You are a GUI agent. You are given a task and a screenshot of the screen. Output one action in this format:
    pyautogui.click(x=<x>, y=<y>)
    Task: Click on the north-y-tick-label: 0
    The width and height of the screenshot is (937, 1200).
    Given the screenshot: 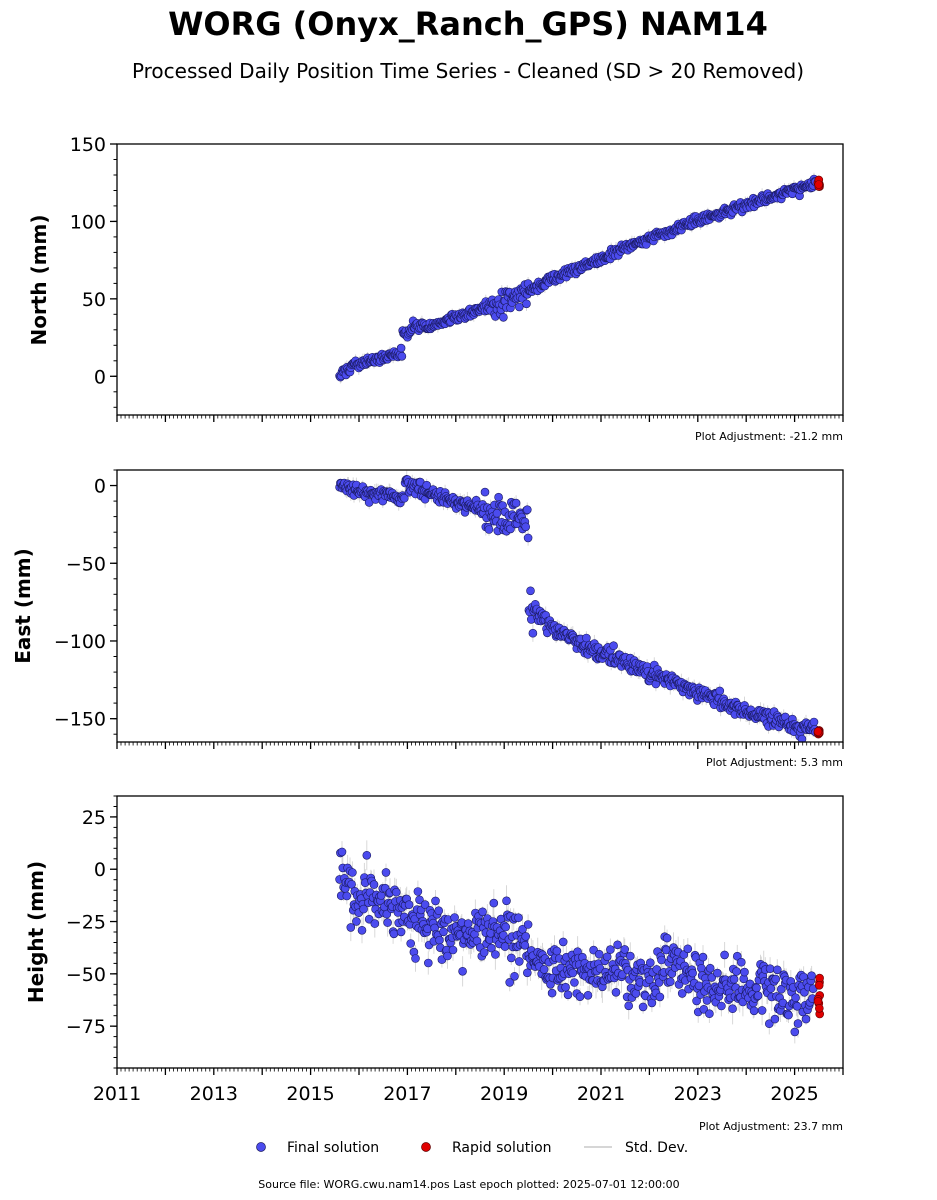 What is the action you would take?
    pyautogui.click(x=100, y=377)
    